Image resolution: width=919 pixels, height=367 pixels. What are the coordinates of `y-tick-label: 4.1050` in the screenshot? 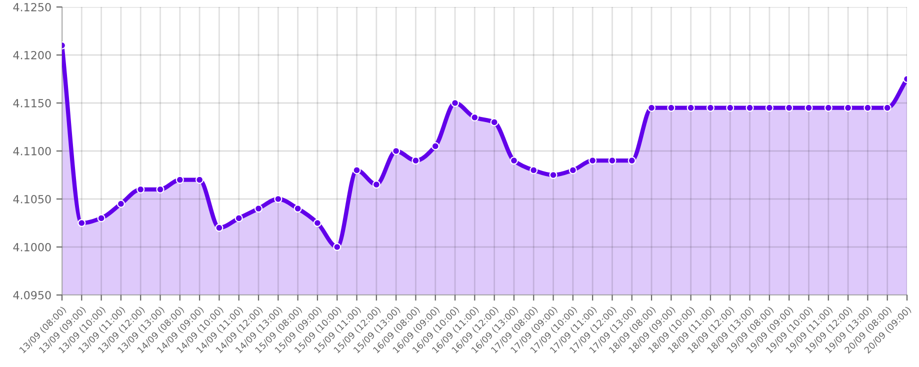 It's located at (32, 199).